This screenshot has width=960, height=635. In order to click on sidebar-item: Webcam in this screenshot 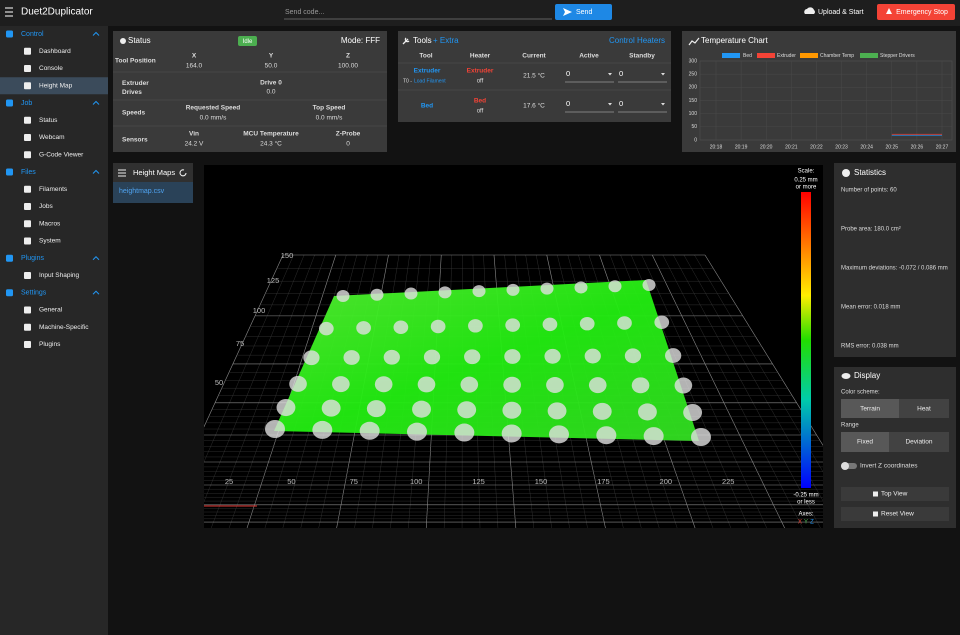, I will do `click(52, 137)`.